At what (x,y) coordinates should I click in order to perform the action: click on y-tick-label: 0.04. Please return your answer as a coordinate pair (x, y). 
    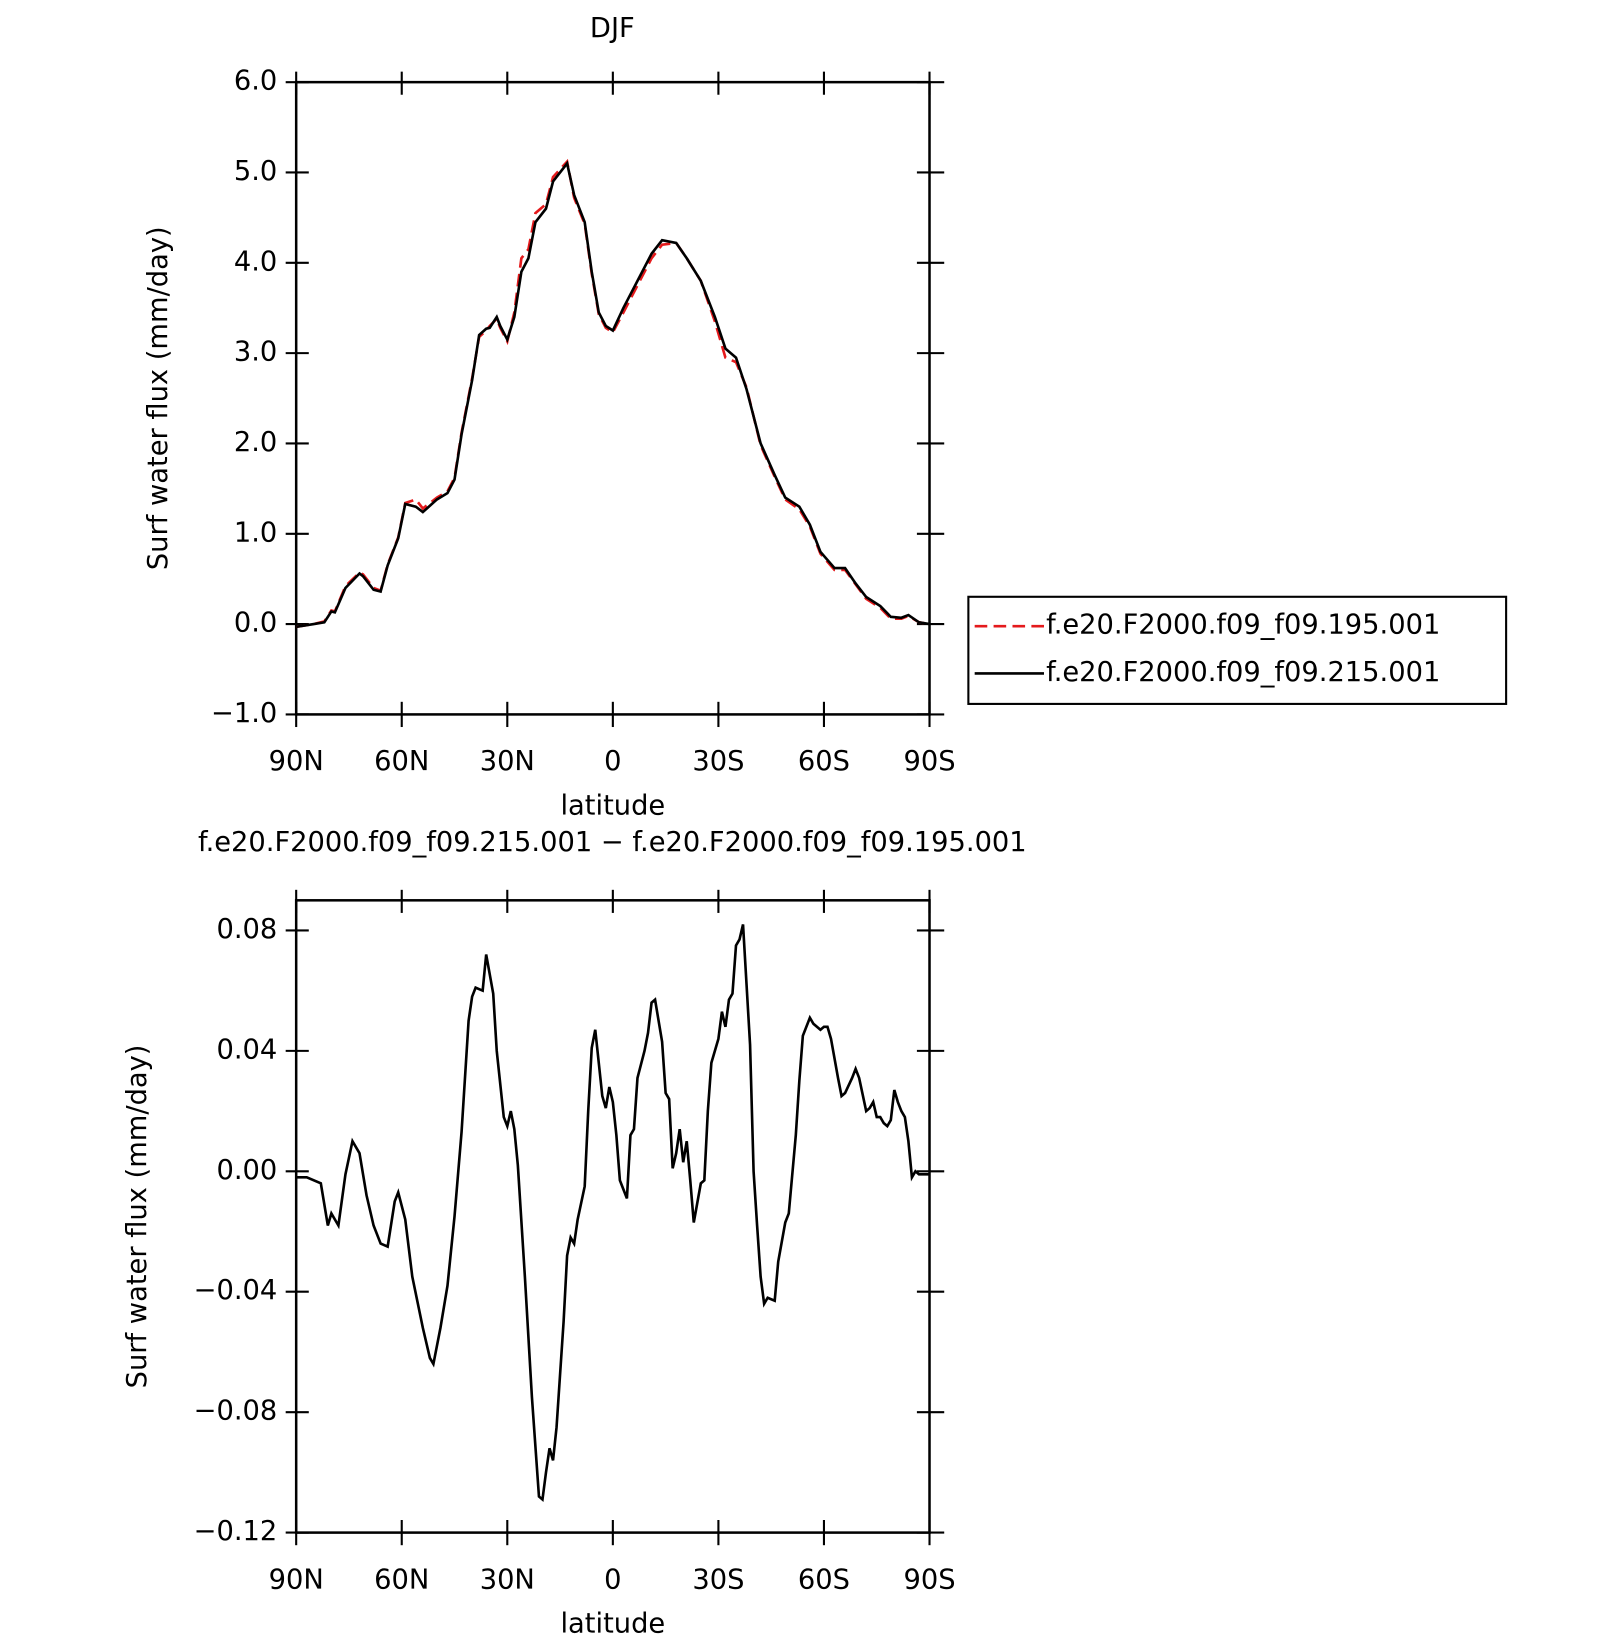
    Looking at the image, I should click on (246, 1049).